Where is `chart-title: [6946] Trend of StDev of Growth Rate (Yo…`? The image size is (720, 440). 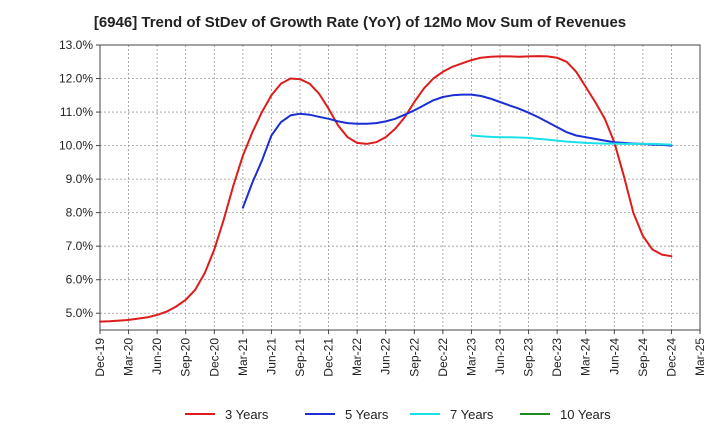 chart-title: [6946] Trend of StDev of Growth Rate (Yo… is located at coordinates (360, 22).